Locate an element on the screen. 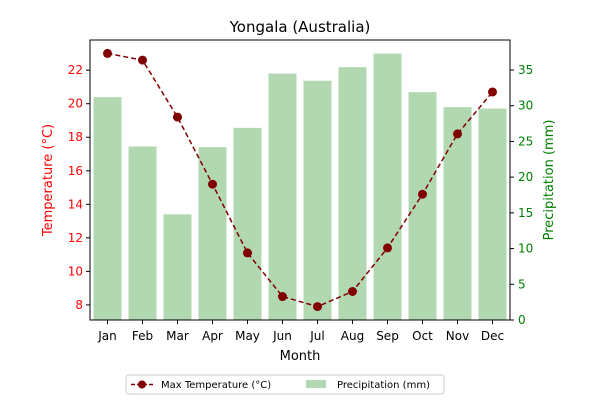 This screenshot has height=404, width=600. left-axis-tick-label: 14 is located at coordinates (75, 204).